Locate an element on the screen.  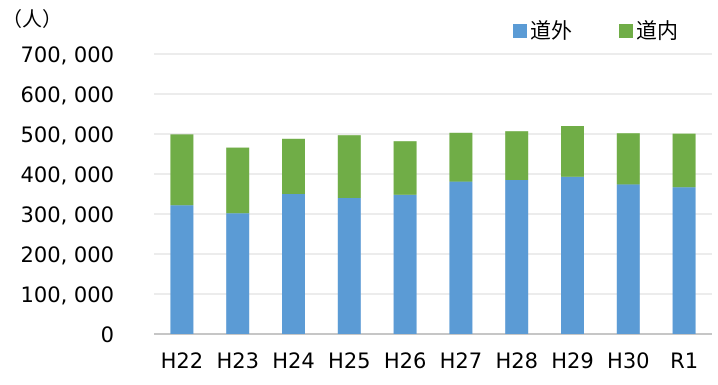
legend-label-inside: 道内 is located at coordinates (657, 31).